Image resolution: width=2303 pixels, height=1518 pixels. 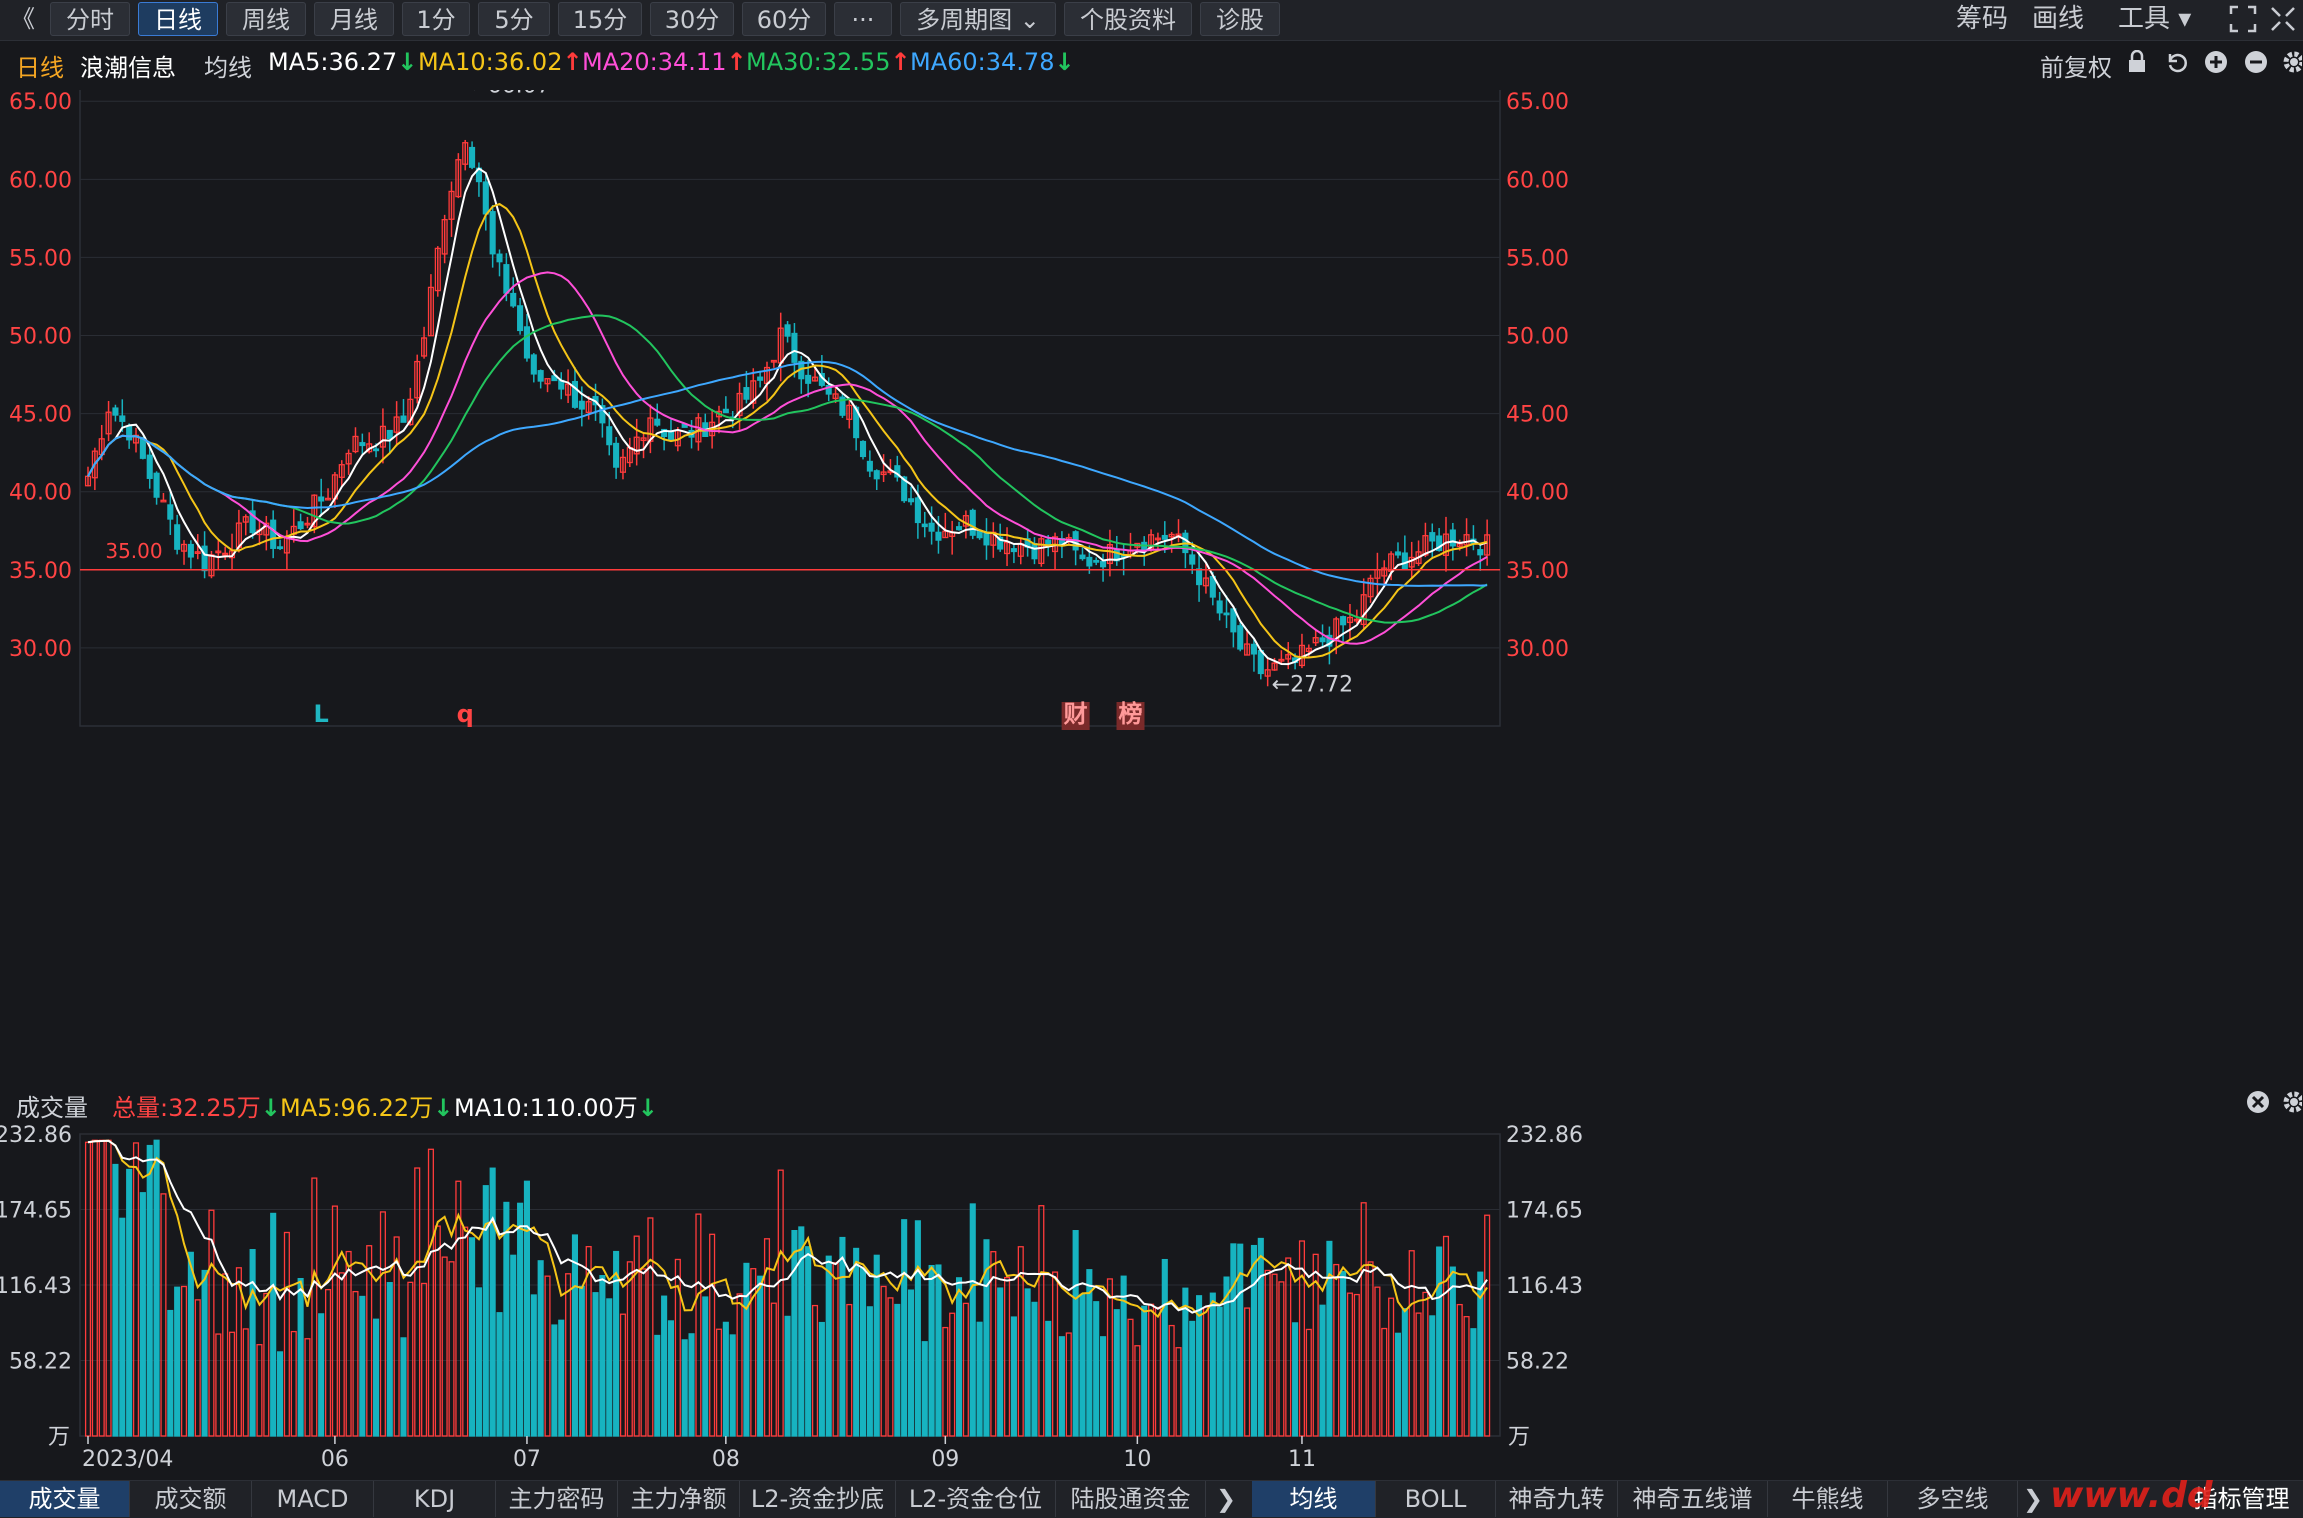 I want to click on tab-l2-bottom: L2-资金抄底, so click(x=818, y=1499).